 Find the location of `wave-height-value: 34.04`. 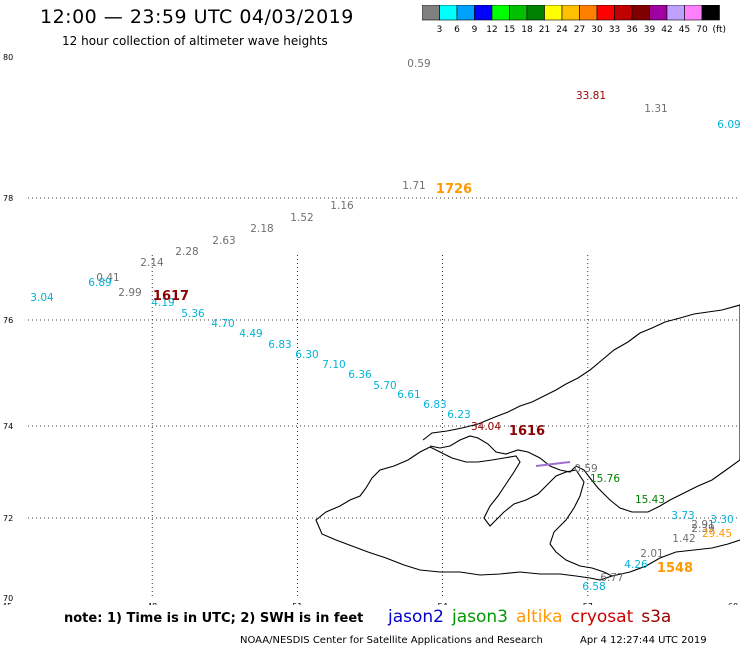

wave-height-value: 34.04 is located at coordinates (486, 427).